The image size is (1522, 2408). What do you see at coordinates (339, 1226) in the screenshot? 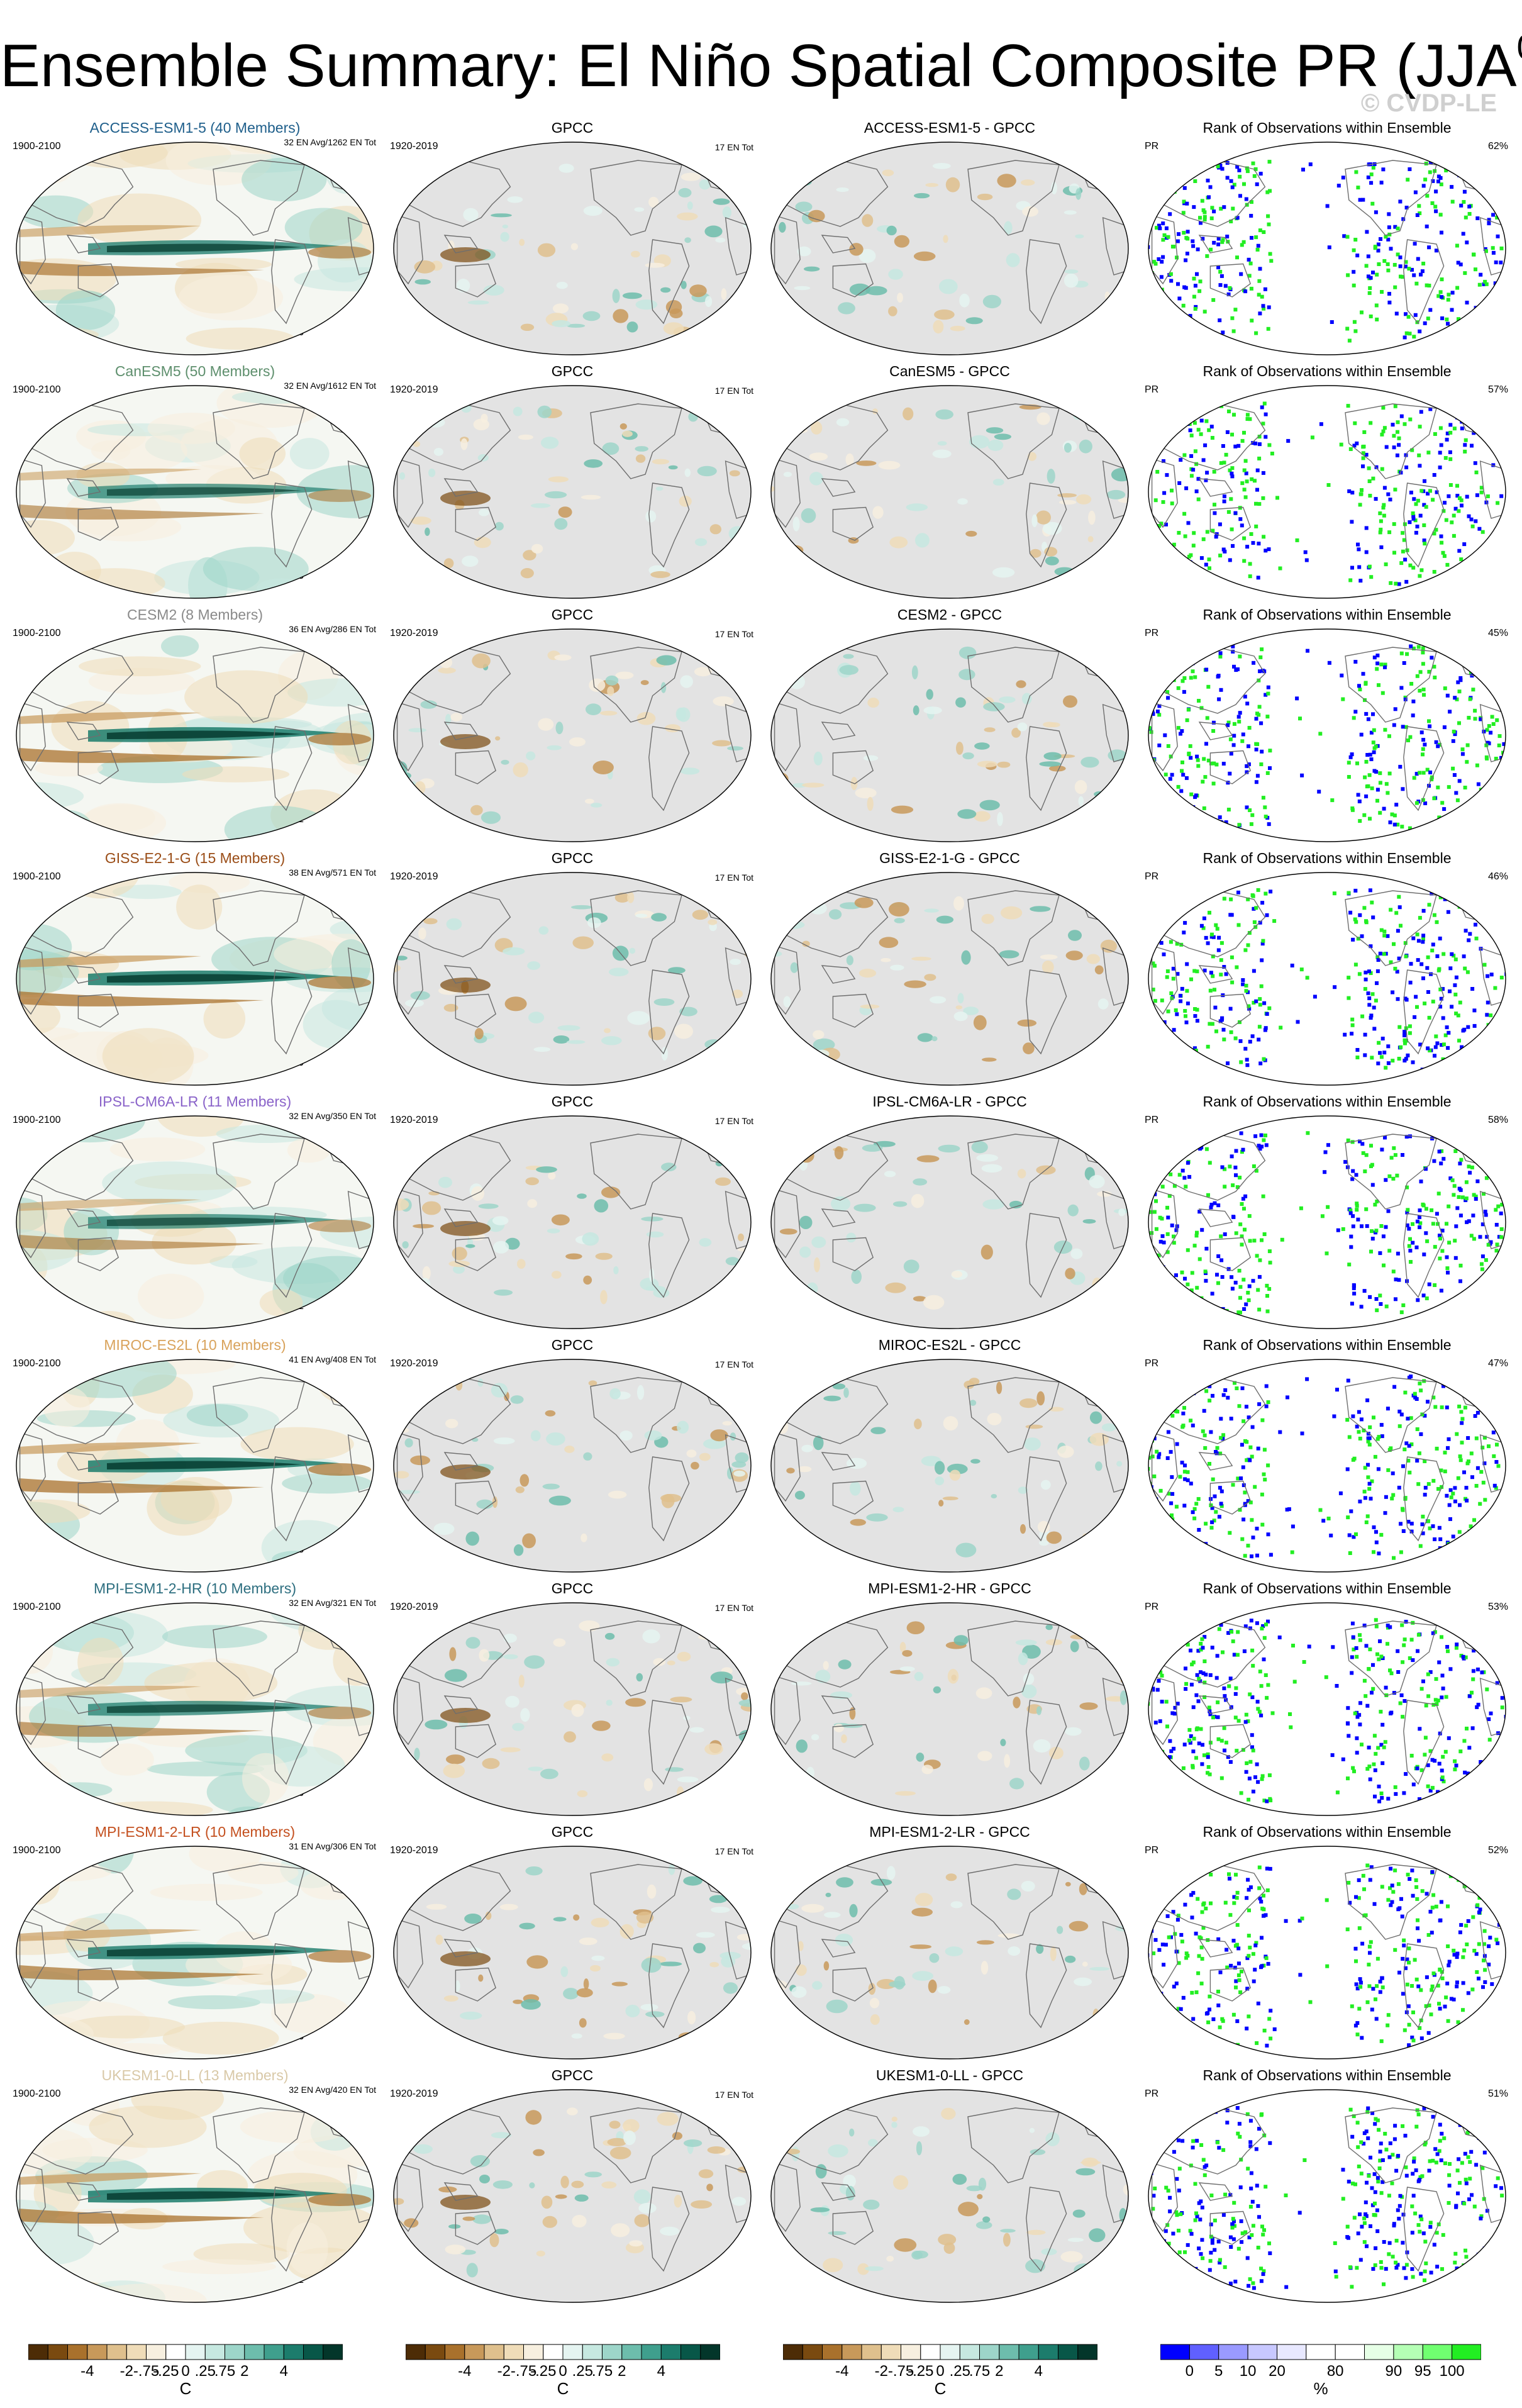
I see `dry-patch-atlantic` at bounding box center [339, 1226].